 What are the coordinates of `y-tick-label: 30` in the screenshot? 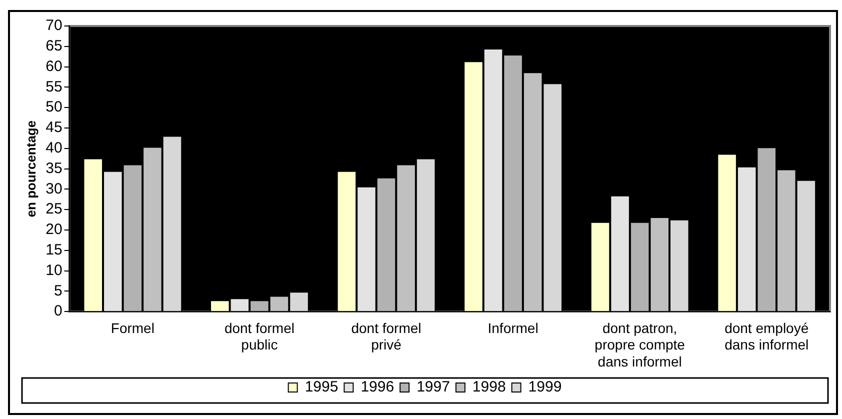 It's located at (54, 189).